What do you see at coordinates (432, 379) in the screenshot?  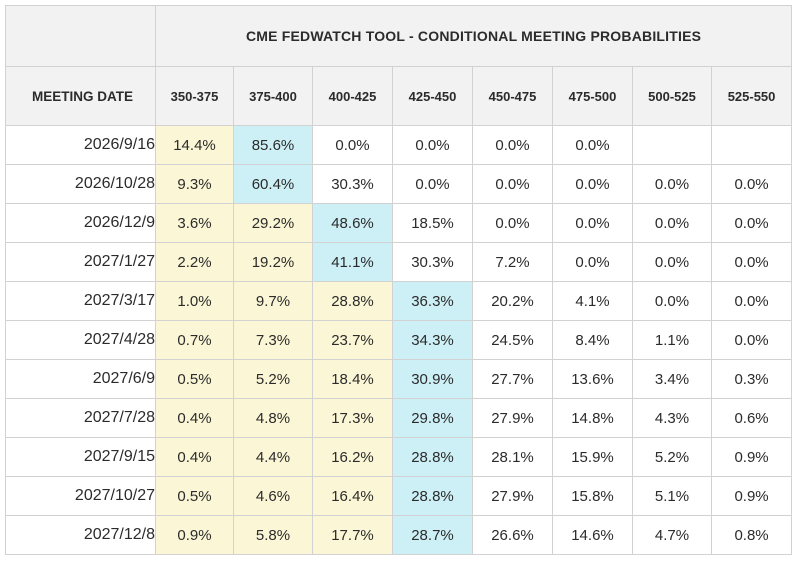 I see `probability-cell: 30.9%` at bounding box center [432, 379].